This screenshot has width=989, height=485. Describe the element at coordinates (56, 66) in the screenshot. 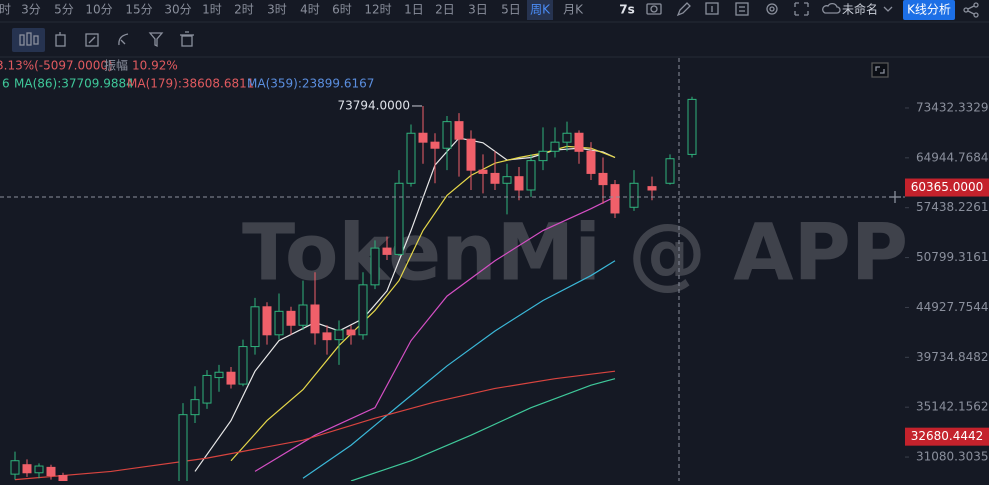

I see `change: 3.13%(-5097.0000)` at that location.